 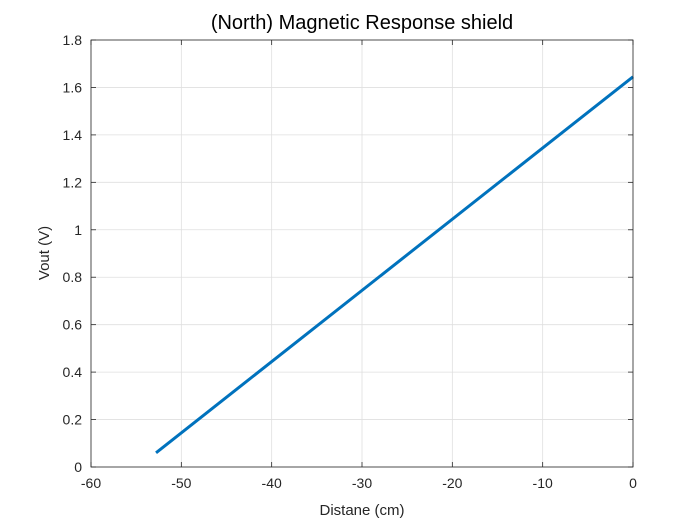 I want to click on y-tick-label: 0.6, so click(x=73, y=325).